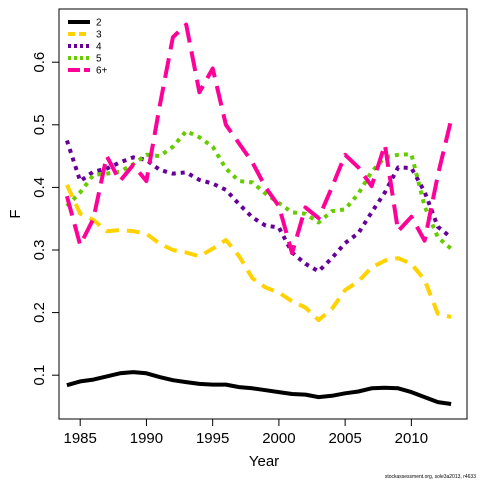 The image size is (480, 480). What do you see at coordinates (430, 477) in the screenshot?
I see `credit-text: stockassessment.org, sole3a2013, r4633` at bounding box center [430, 477].